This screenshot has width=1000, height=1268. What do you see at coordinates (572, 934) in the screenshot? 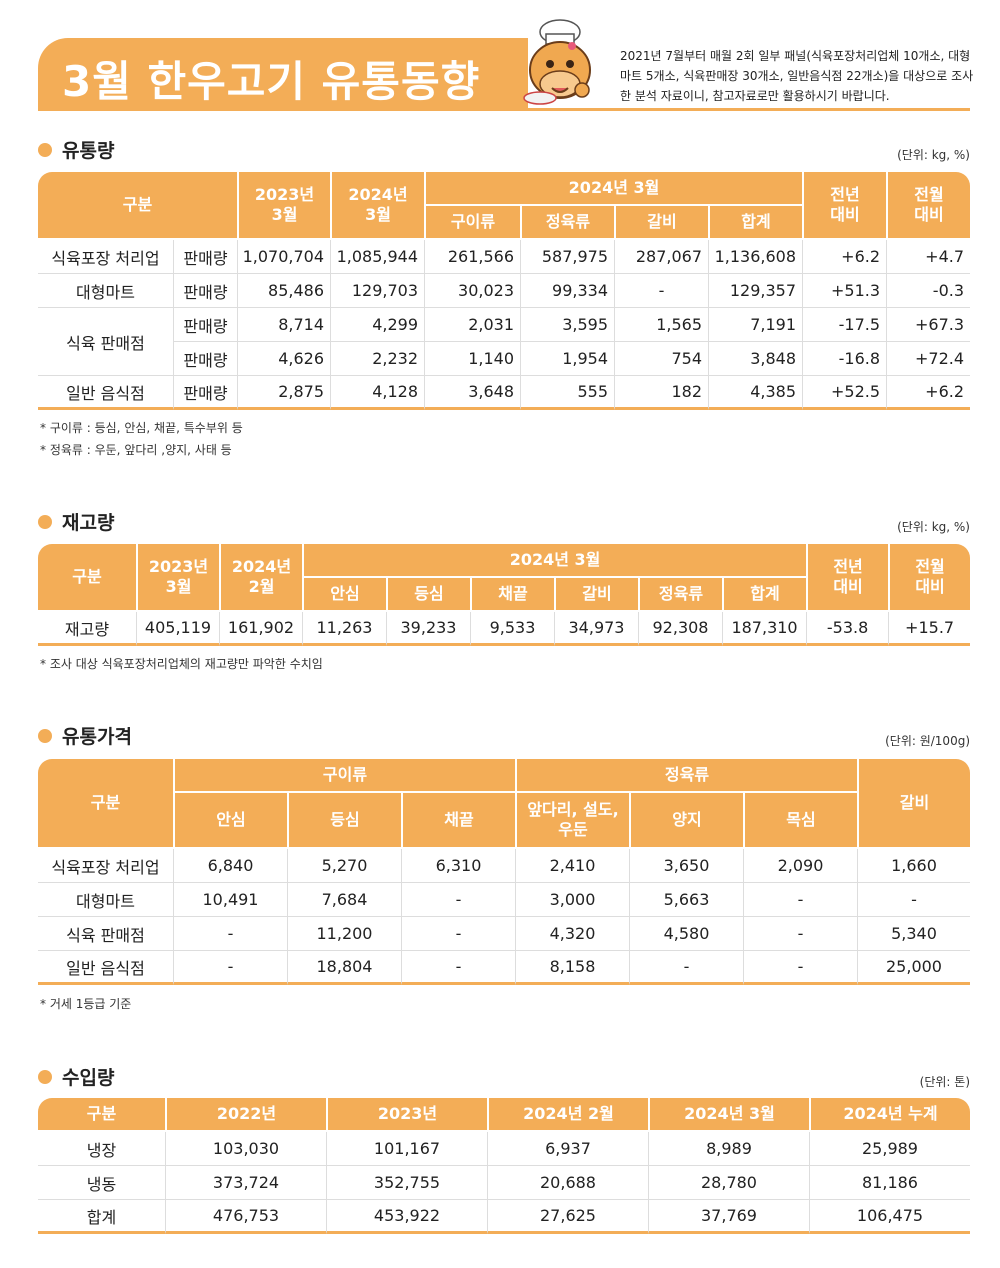
I see `cell: 4,320` at bounding box center [572, 934].